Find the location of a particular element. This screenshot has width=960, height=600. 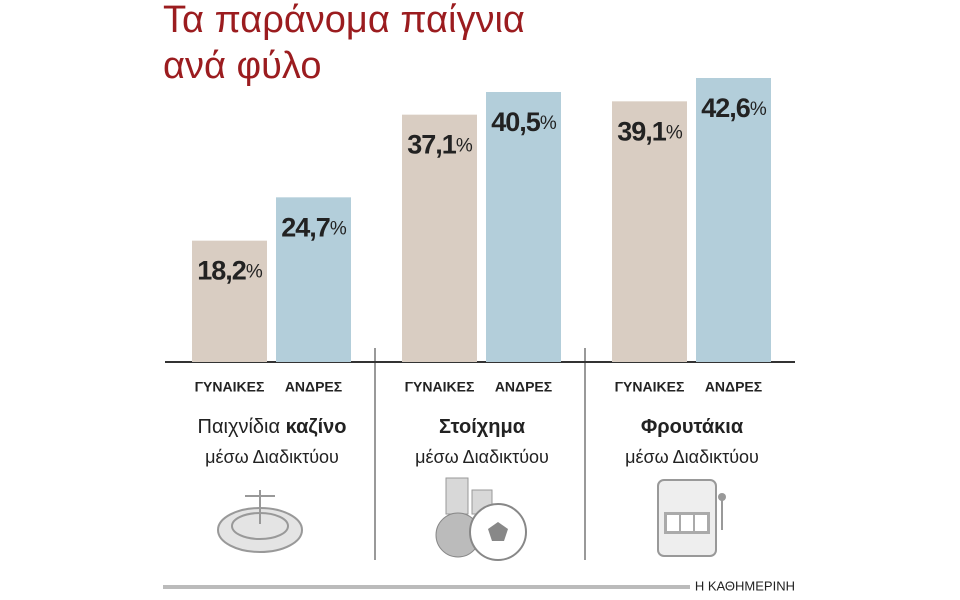

category-label: Φρουτάκια is located at coordinates (692, 427).